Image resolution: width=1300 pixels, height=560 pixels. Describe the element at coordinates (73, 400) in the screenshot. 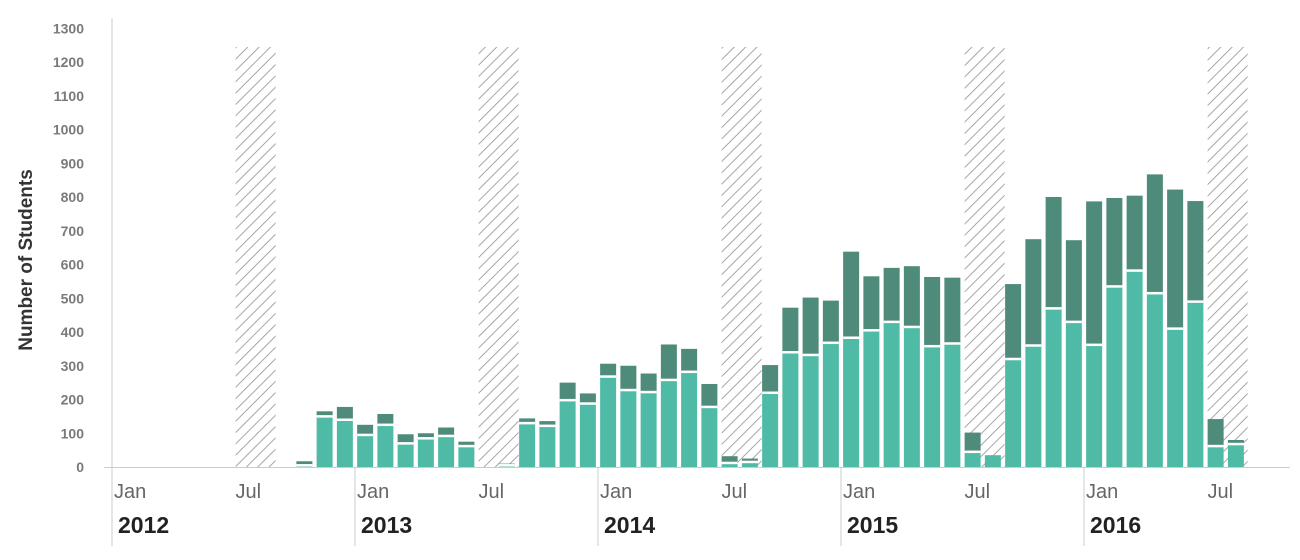

I see `y-tick-label: 200` at that location.